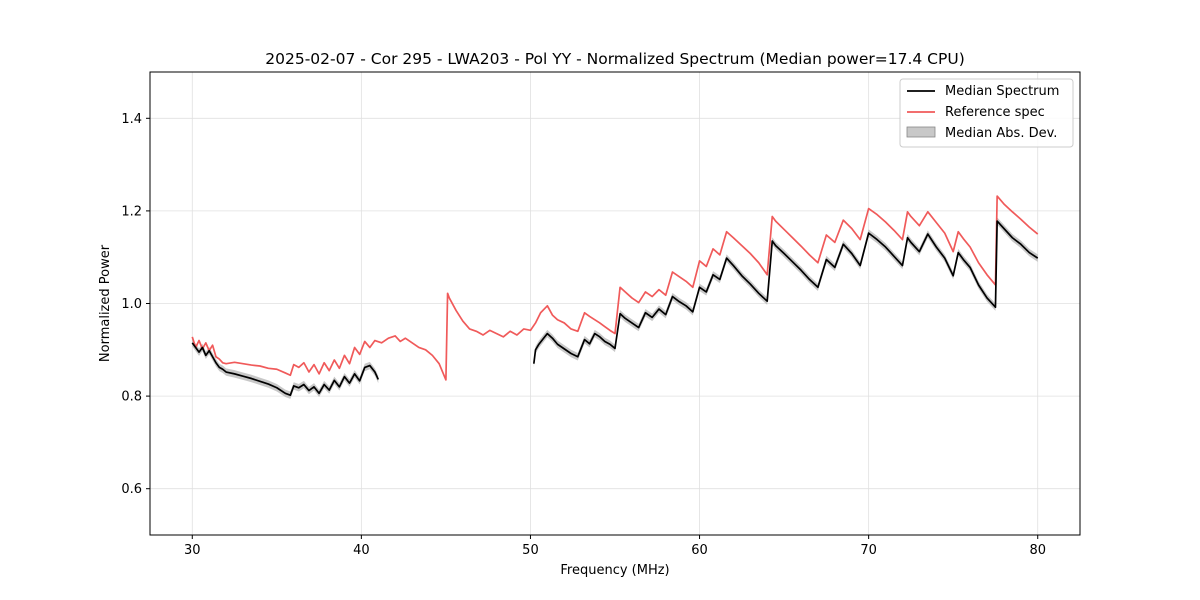 The width and height of the screenshot is (1200, 600). What do you see at coordinates (921, 132) in the screenshot?
I see `legend-mad-swatch` at bounding box center [921, 132].